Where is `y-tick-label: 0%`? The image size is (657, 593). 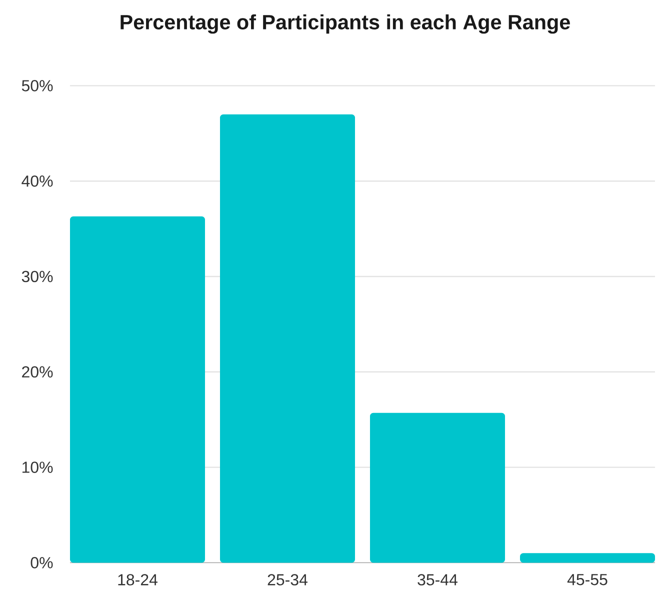 y-tick-label: 0% is located at coordinates (41, 562).